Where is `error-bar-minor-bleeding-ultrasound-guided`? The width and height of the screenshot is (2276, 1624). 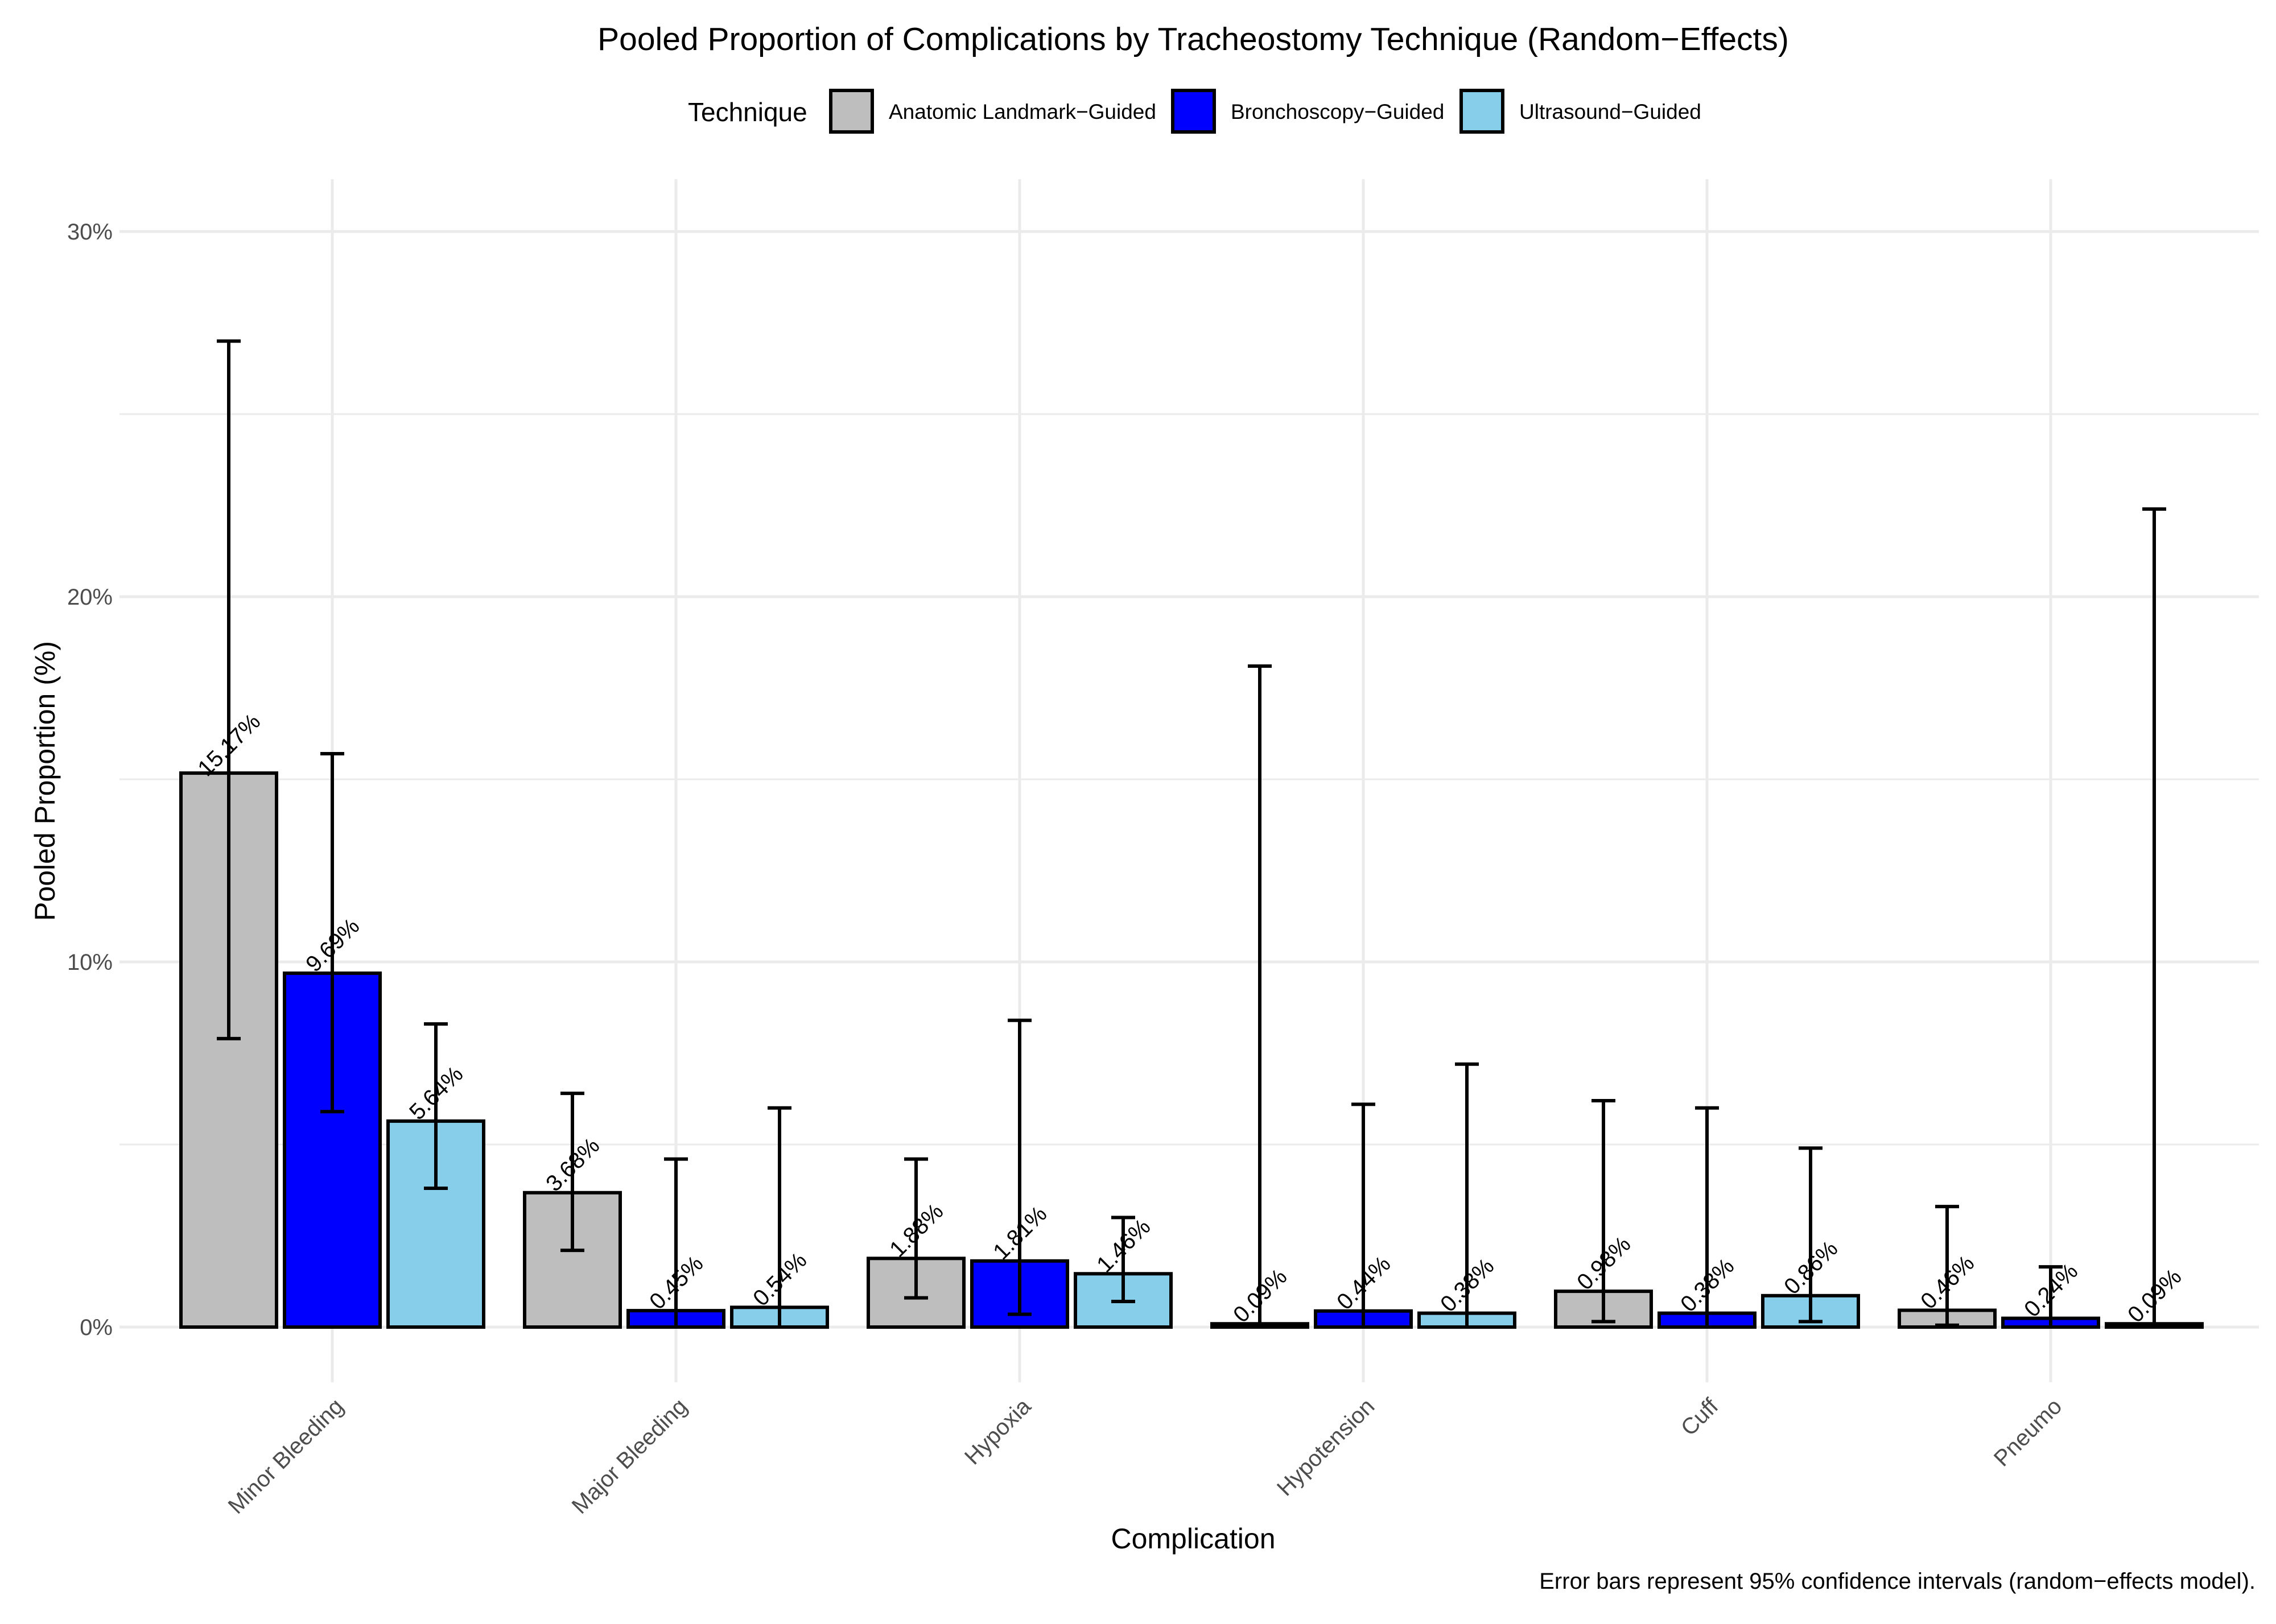
error-bar-minor-bleeding-ultrasound-guided is located at coordinates (436, 1106).